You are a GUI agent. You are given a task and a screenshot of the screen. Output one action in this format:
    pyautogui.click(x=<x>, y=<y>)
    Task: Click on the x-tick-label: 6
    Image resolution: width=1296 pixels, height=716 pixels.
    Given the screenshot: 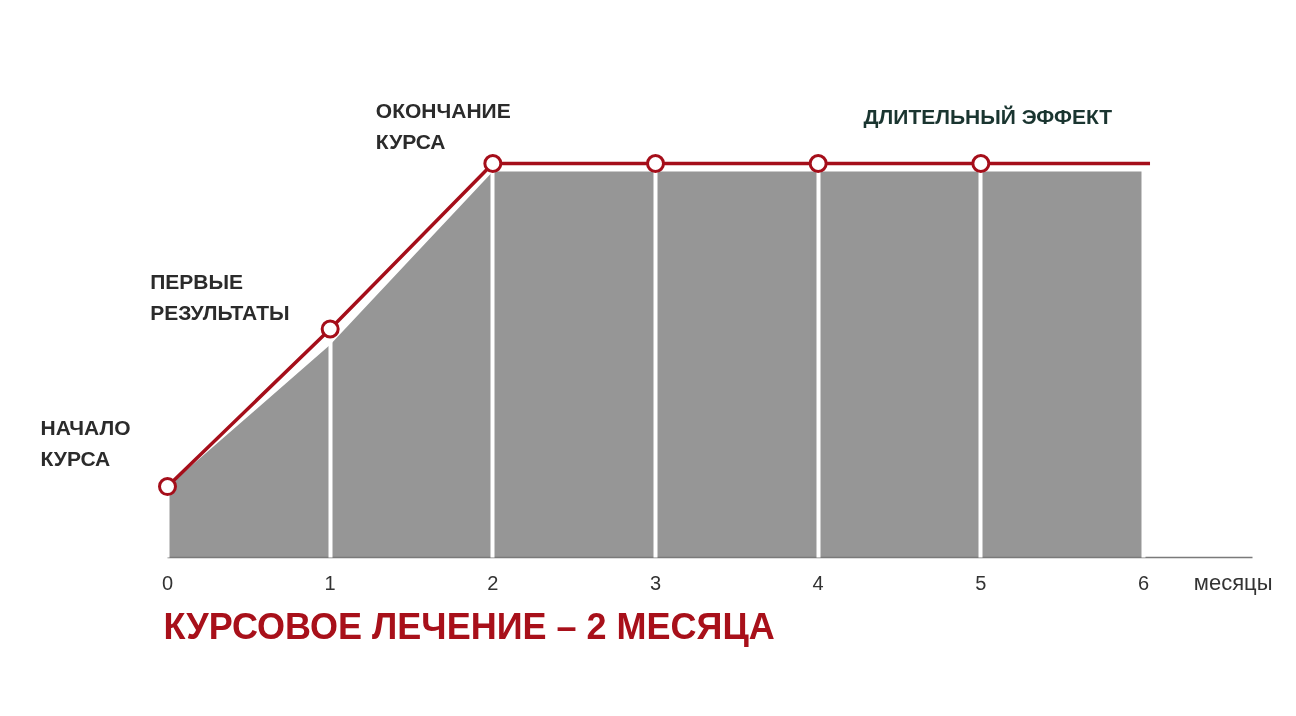 What is the action you would take?
    pyautogui.click(x=1143, y=582)
    